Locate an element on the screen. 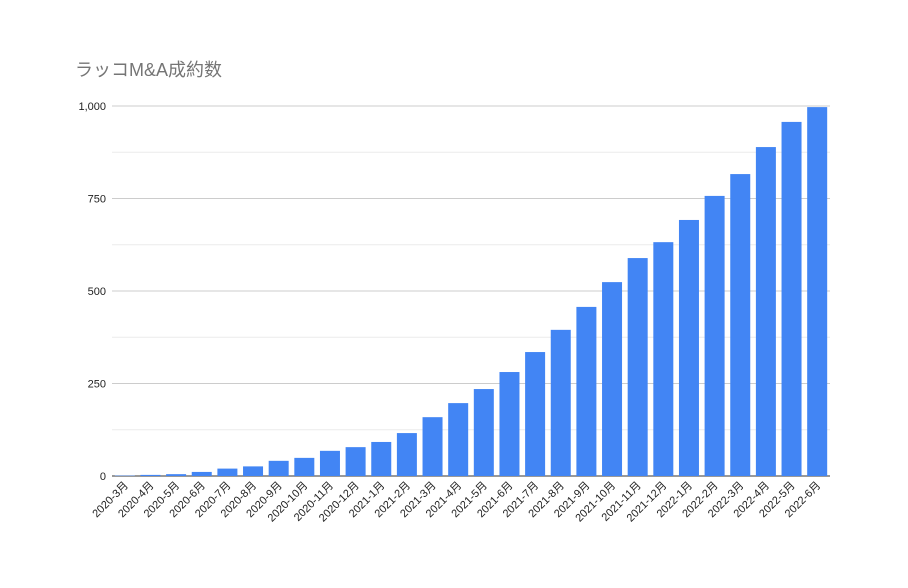 Image resolution: width=908 pixels, height=588 pixels. chart-title: ラッコM&A成約数 is located at coordinates (148, 70).